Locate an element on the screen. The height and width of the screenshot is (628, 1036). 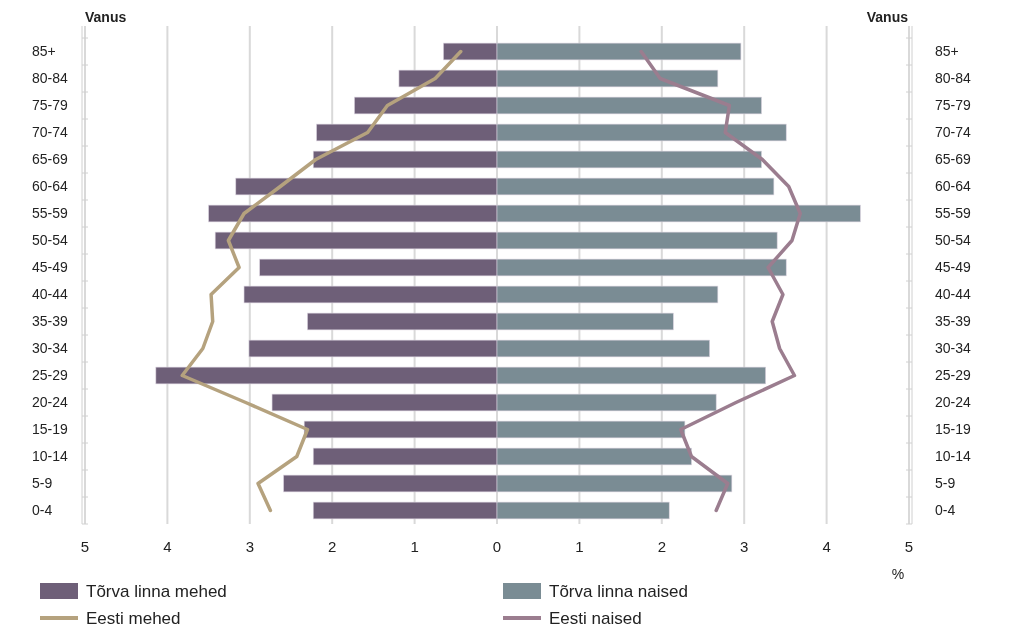
y2-tick-label: 65-69 is located at coordinates (953, 159).